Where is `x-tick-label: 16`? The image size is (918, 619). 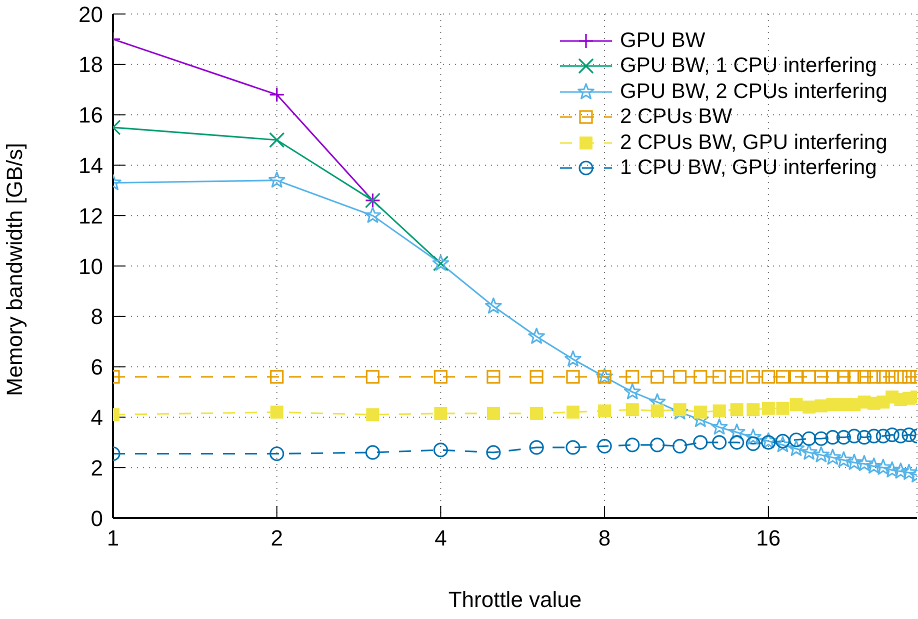 x-tick-label: 16 is located at coordinates (768, 538).